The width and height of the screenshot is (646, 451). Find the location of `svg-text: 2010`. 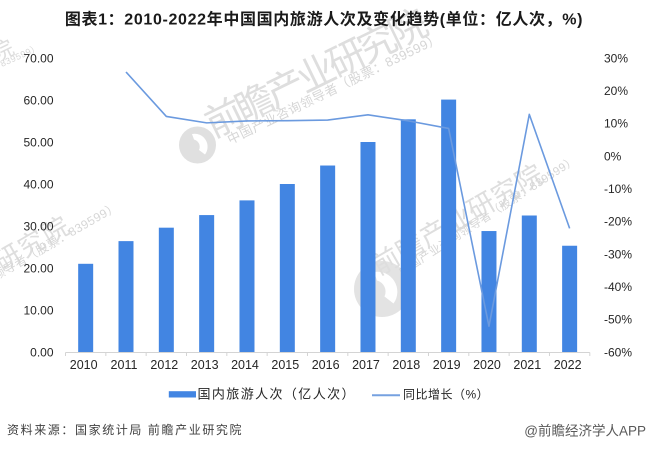

svg-text: 2010 is located at coordinates (84, 365).